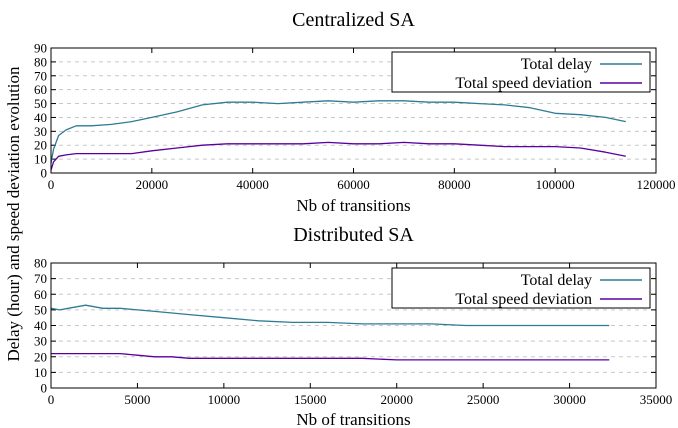 This screenshot has width=678, height=428. Describe the element at coordinates (252, 184) in the screenshot. I see `x-tick-label: 40000` at that location.